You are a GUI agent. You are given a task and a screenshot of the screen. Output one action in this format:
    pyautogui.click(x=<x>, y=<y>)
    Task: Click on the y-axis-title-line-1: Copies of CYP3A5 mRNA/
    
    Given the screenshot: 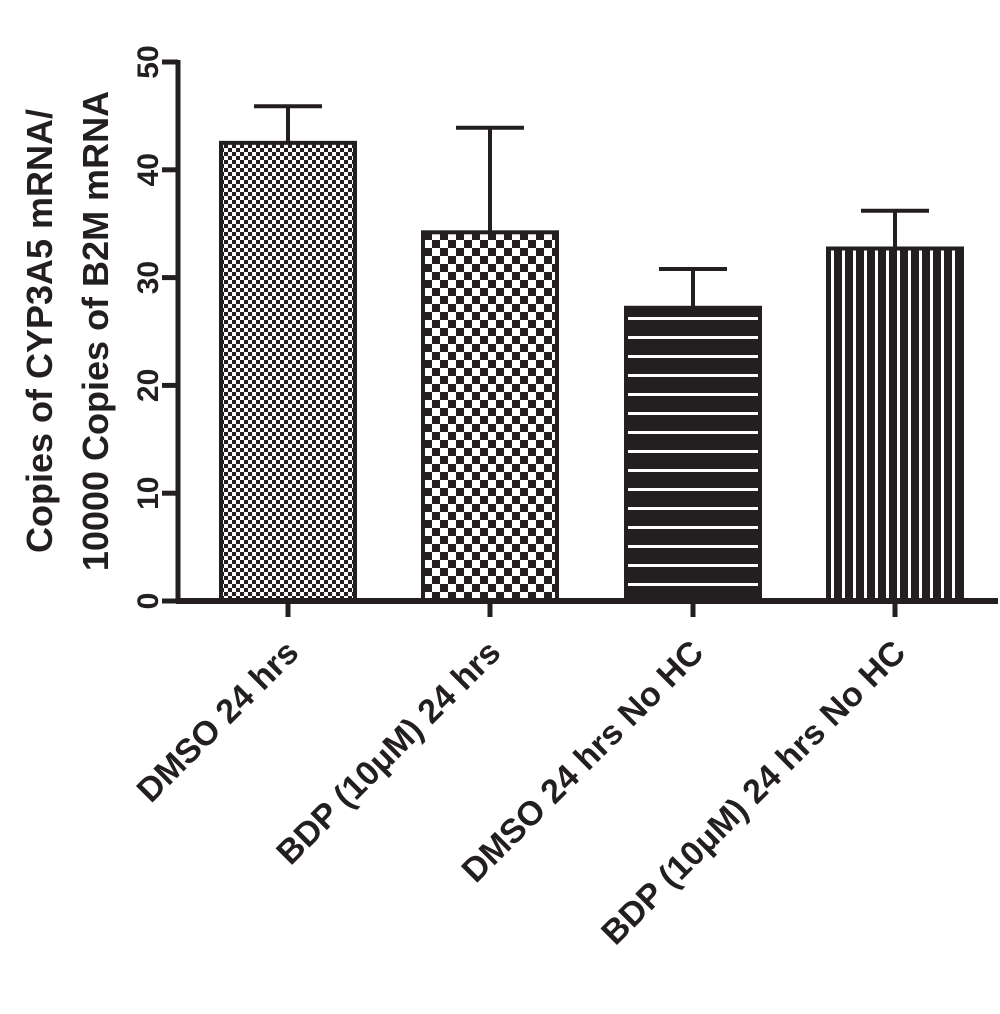 What is the action you would take?
    pyautogui.click(x=39, y=331)
    